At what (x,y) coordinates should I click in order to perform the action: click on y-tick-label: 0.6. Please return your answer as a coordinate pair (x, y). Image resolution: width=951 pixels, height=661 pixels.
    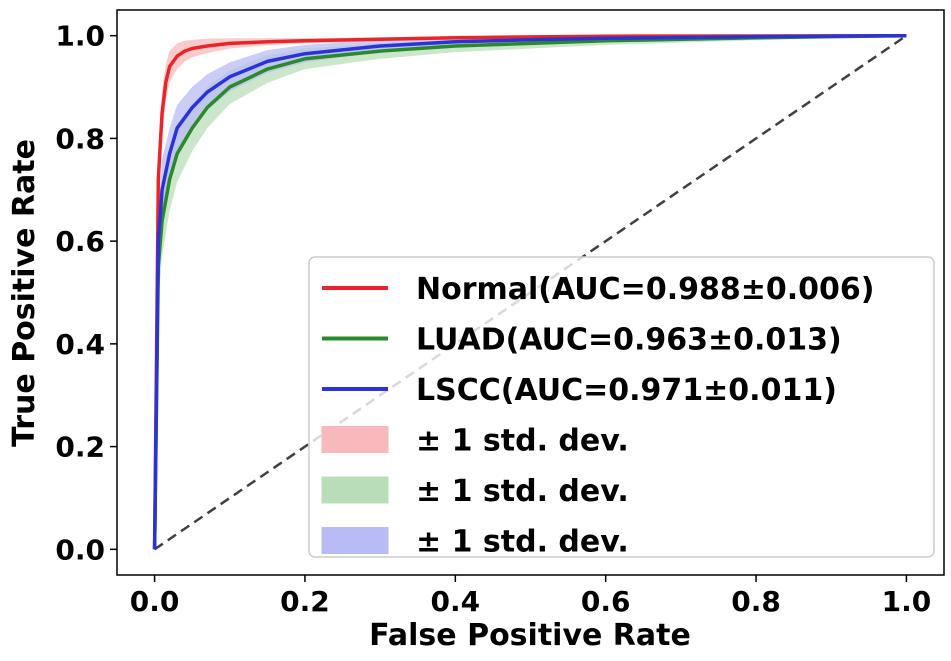
    Looking at the image, I should click on (80, 241).